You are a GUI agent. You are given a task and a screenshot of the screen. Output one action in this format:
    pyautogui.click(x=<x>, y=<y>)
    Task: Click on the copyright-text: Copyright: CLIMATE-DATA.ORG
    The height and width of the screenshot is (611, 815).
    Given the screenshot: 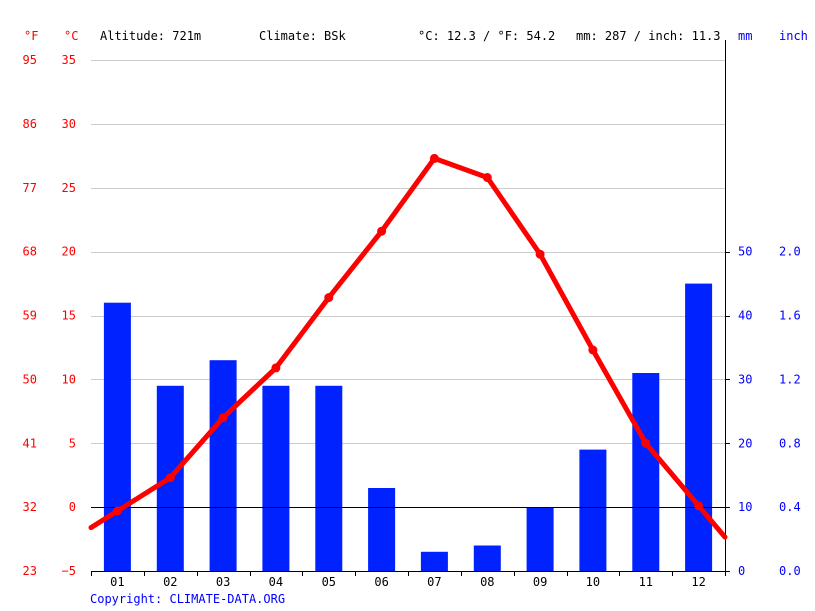 What is the action you would take?
    pyautogui.click(x=187, y=599)
    